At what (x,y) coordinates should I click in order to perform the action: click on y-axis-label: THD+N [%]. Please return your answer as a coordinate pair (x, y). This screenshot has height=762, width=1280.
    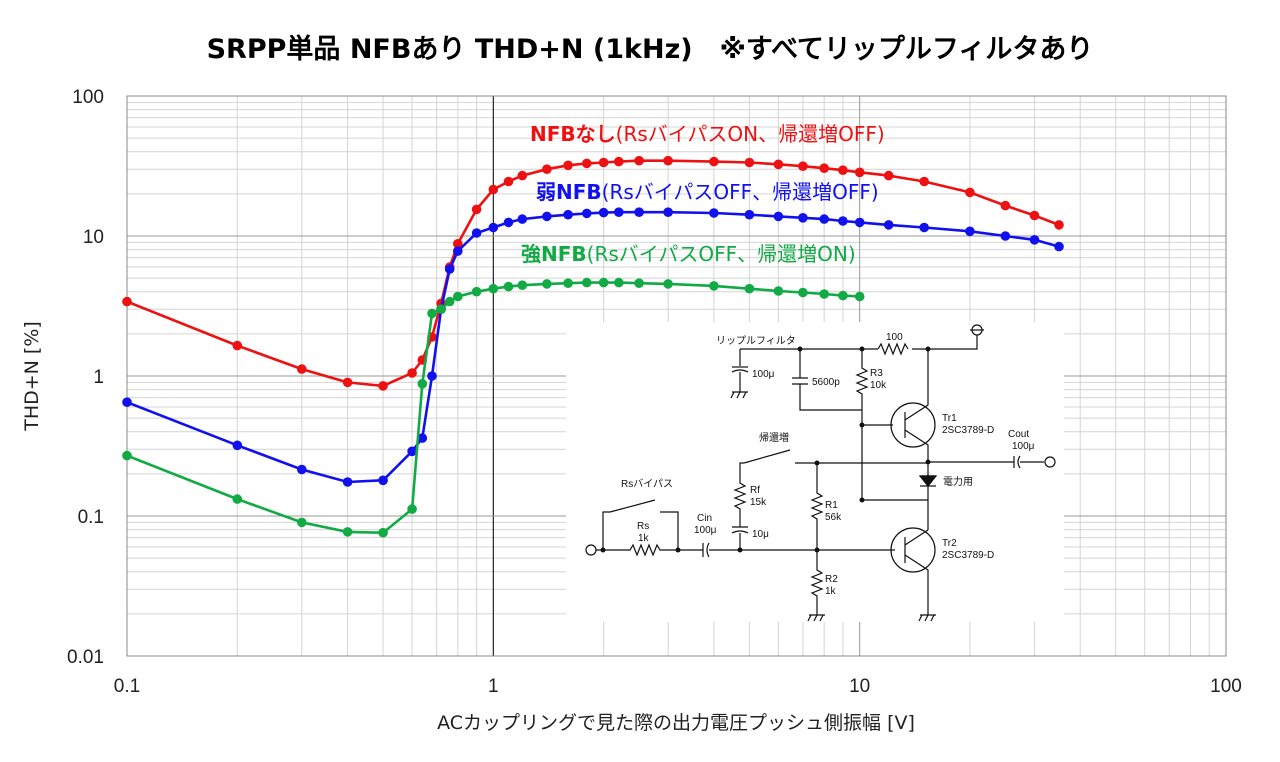
    Looking at the image, I should click on (32, 376).